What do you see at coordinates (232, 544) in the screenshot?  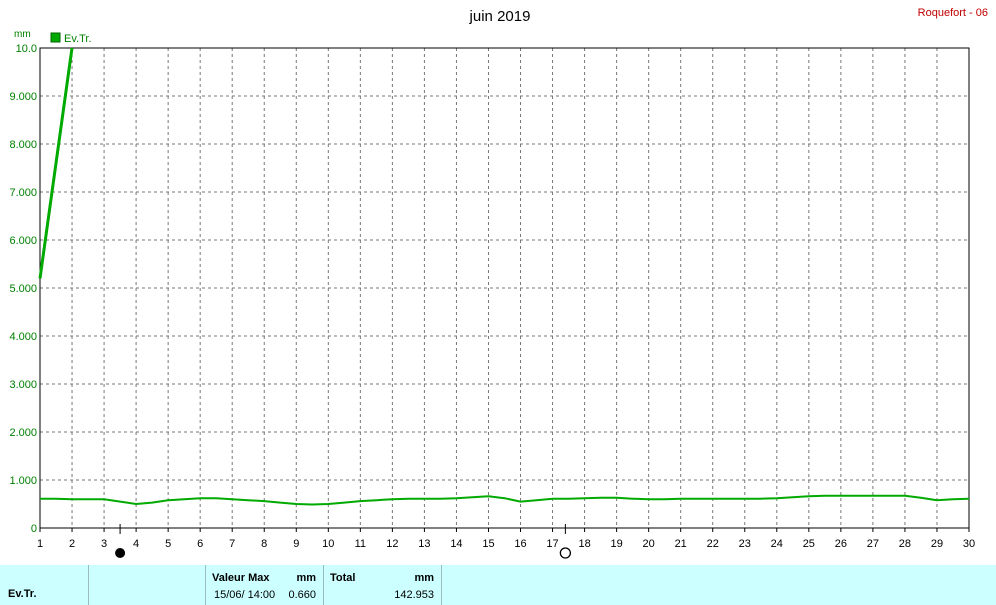 I see `x-tick-label: 7` at bounding box center [232, 544].